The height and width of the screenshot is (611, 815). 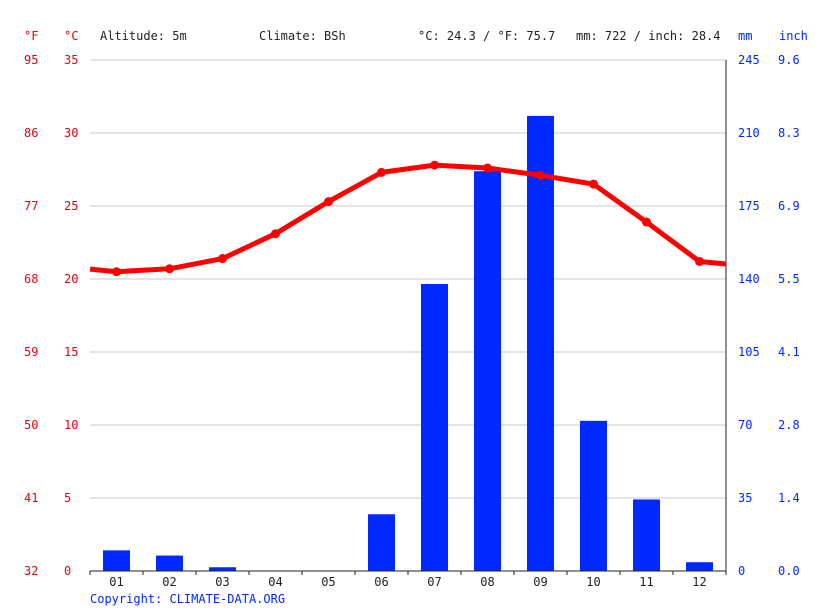 I want to click on mm-tick-label: 35, so click(x=745, y=498).